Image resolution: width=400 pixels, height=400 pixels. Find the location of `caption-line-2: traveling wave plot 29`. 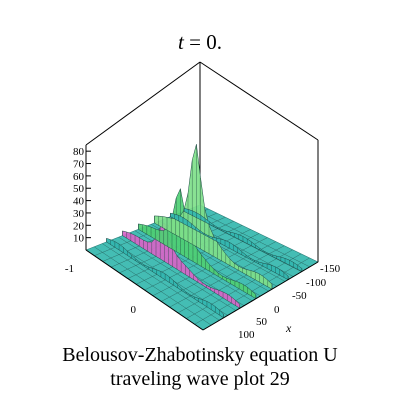

caption-line-2: traveling wave plot 29 is located at coordinates (200, 379).